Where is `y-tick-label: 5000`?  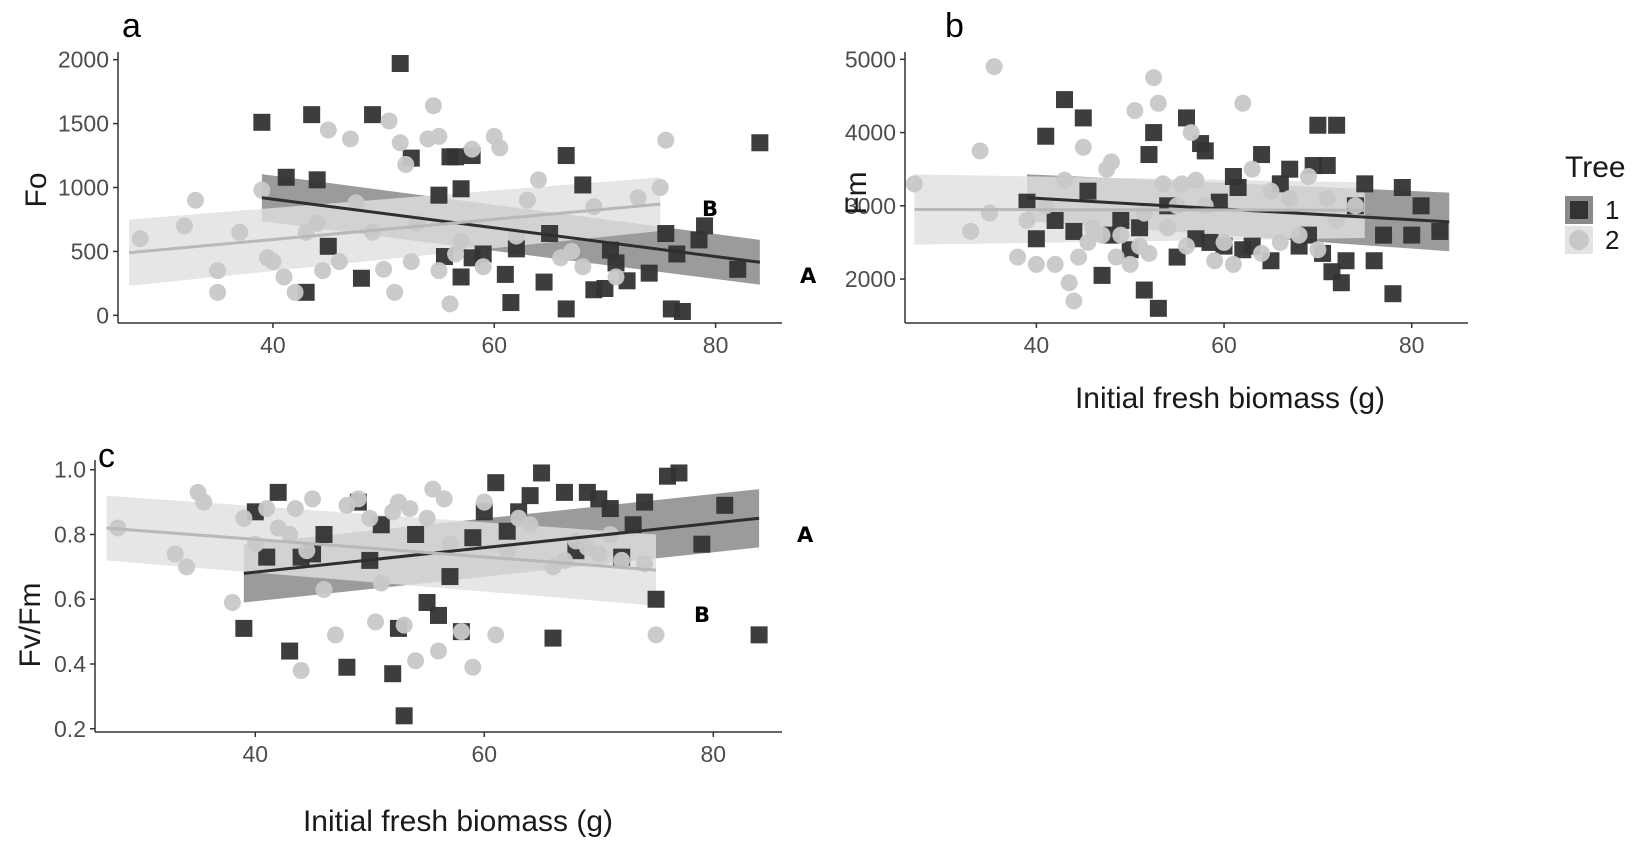
y-tick-label: 5000 is located at coordinates (870, 59).